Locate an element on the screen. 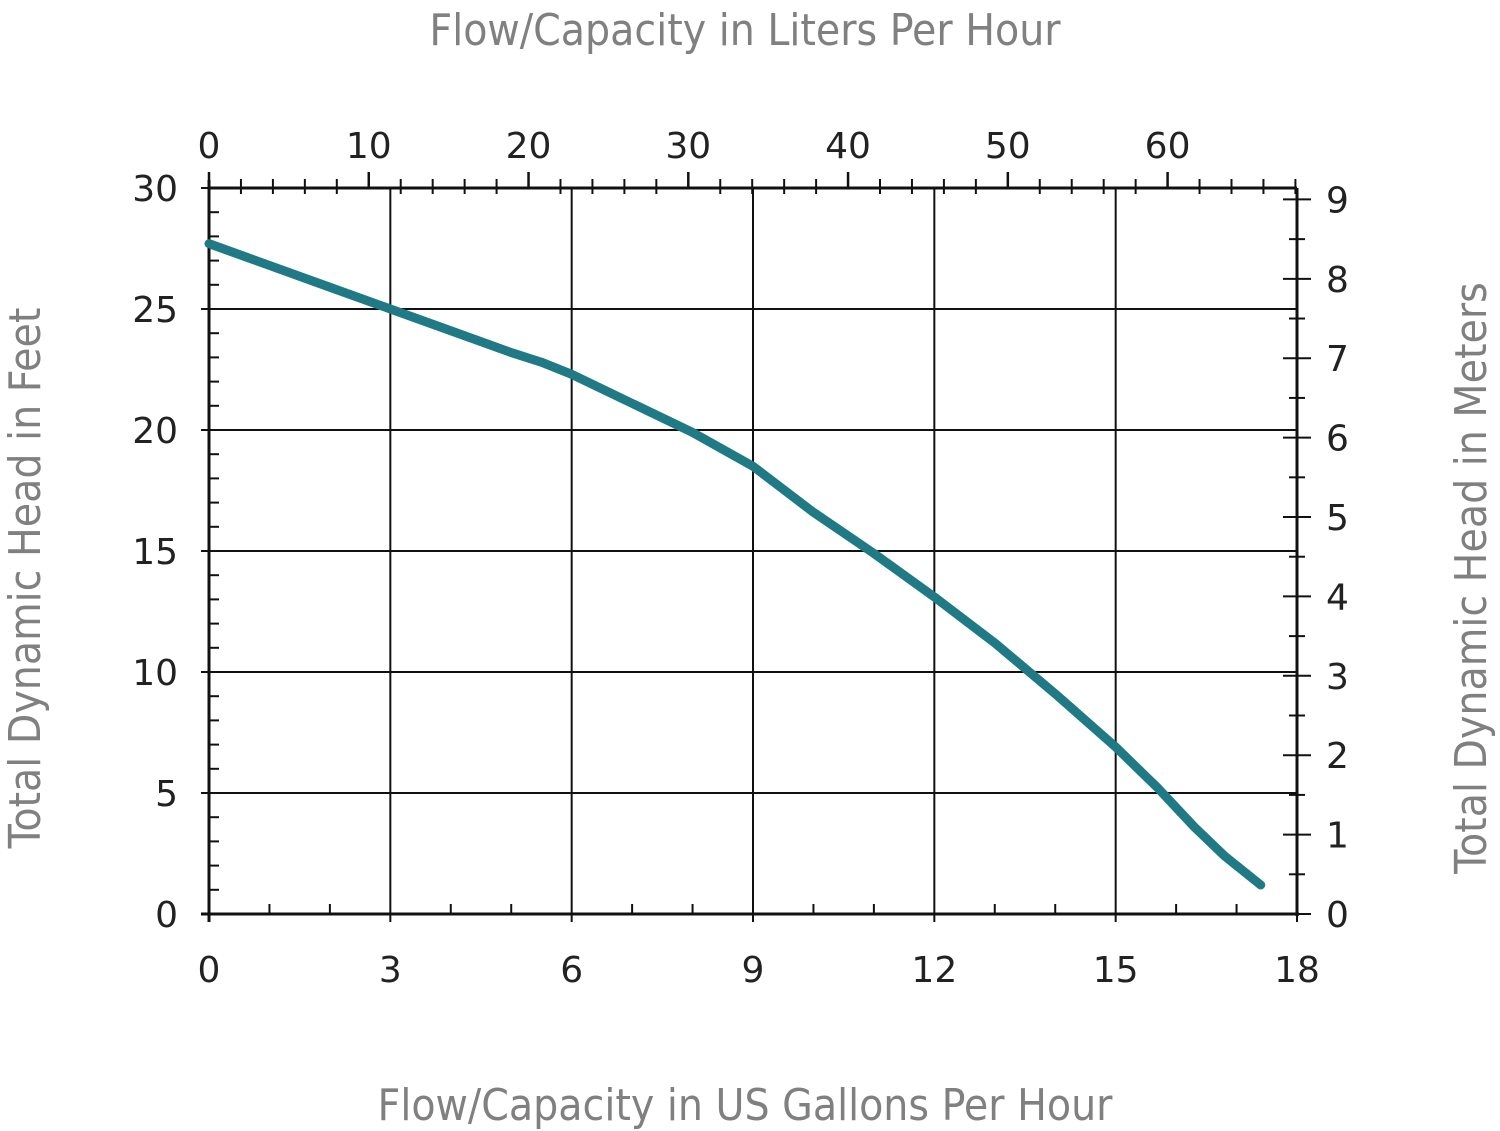 The width and height of the screenshot is (1500, 1131). x-tick-label: 6 is located at coordinates (571, 970).